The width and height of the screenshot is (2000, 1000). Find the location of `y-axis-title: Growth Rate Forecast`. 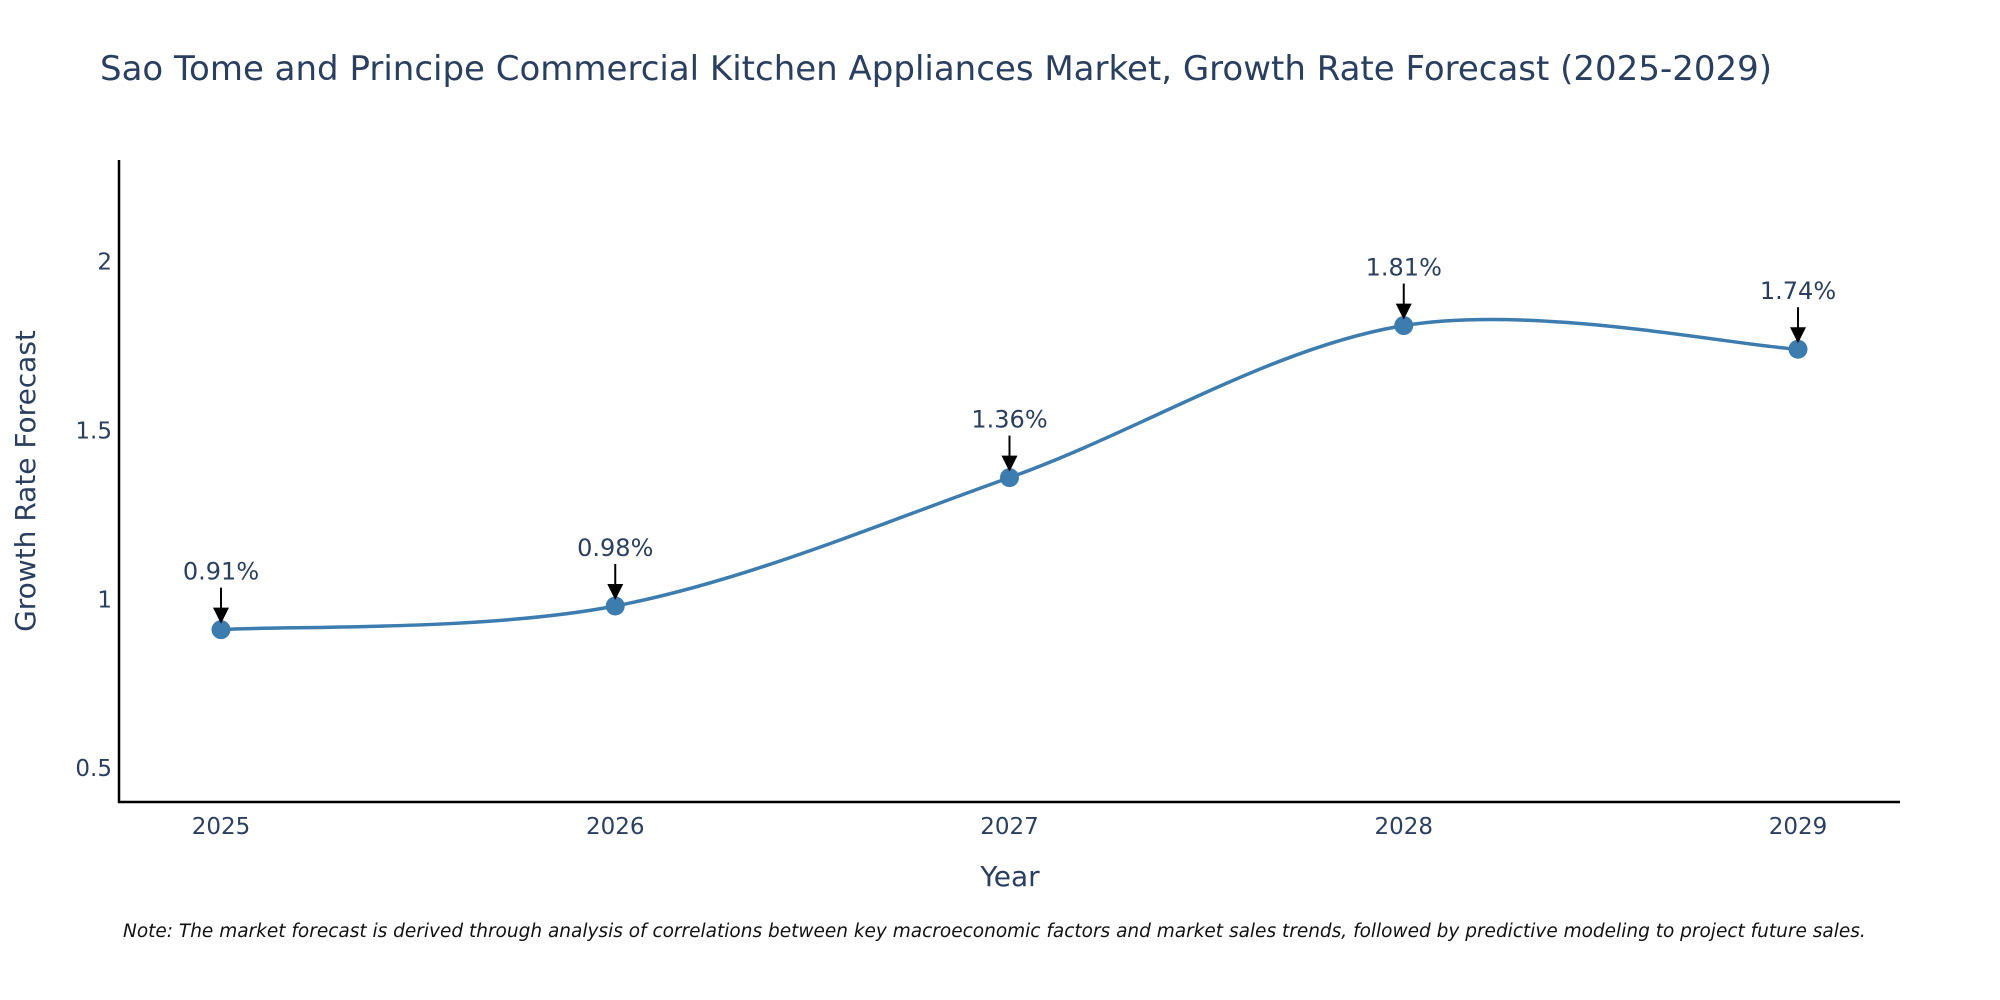

y-axis-title: Growth Rate Forecast is located at coordinates (25, 481).